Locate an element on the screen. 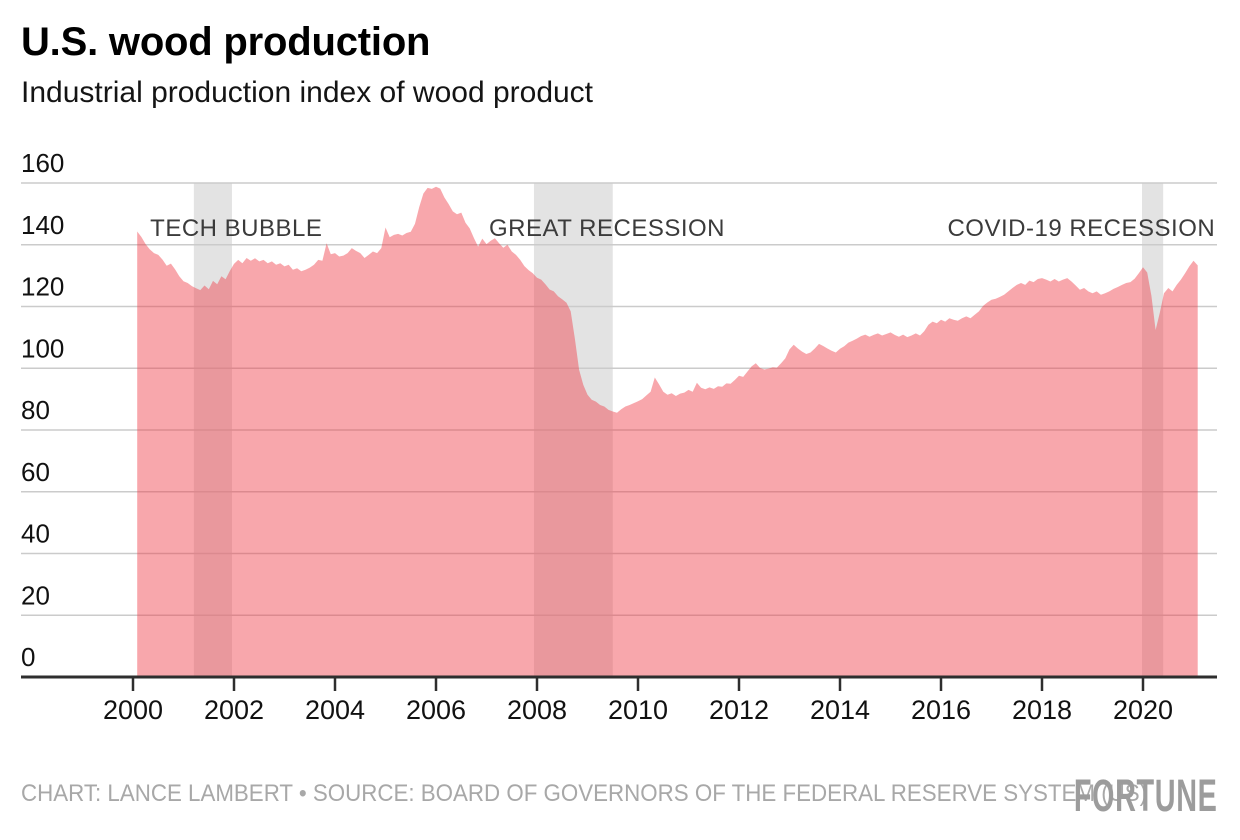 The height and width of the screenshot is (840, 1240). x-axis-label: 2000 is located at coordinates (133, 710).